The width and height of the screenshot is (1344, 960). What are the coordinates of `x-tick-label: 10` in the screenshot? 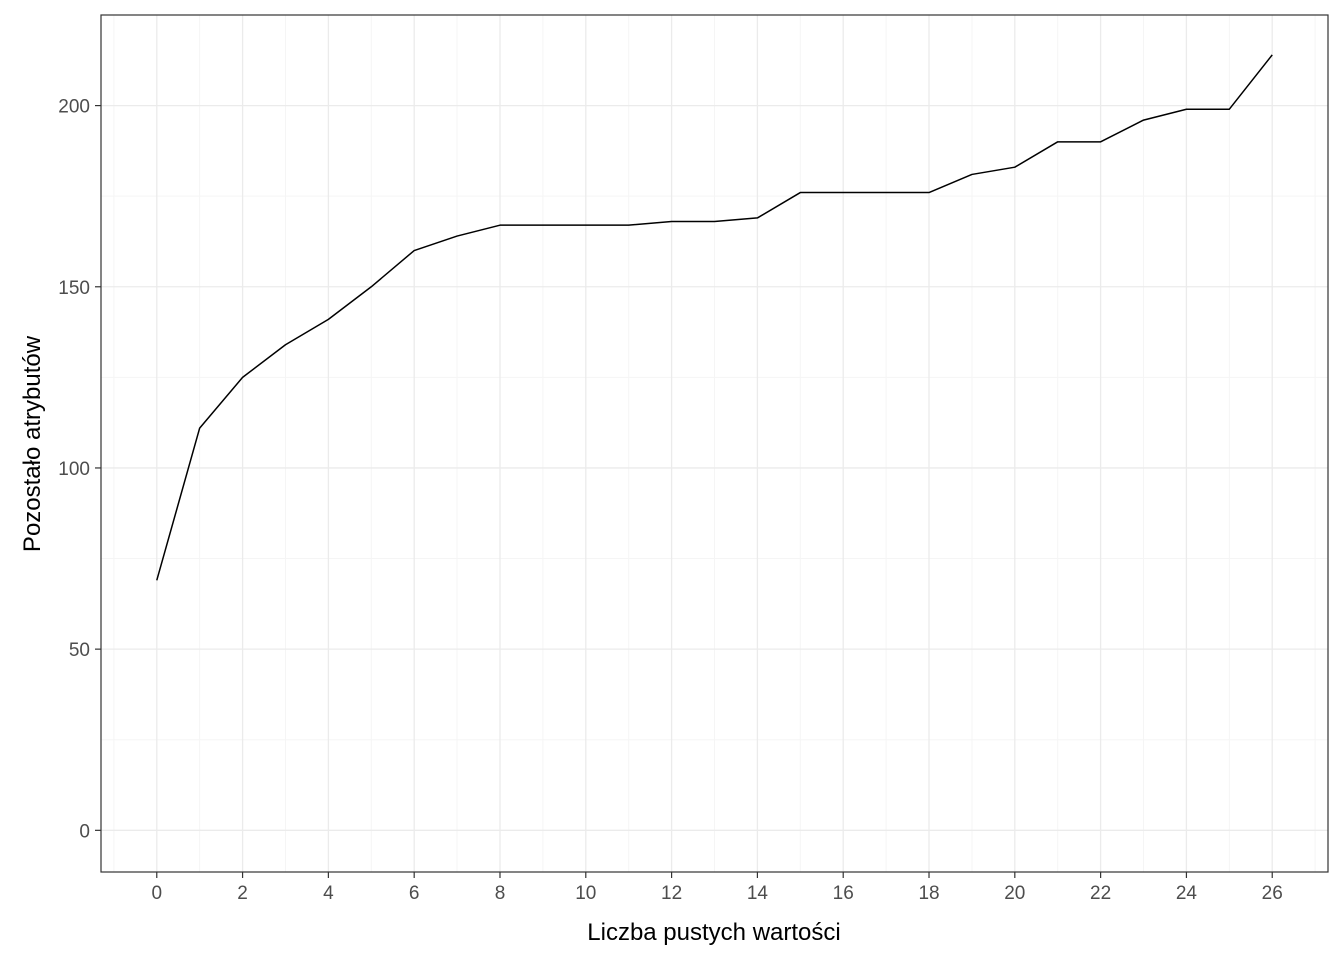 It's located at (585, 893).